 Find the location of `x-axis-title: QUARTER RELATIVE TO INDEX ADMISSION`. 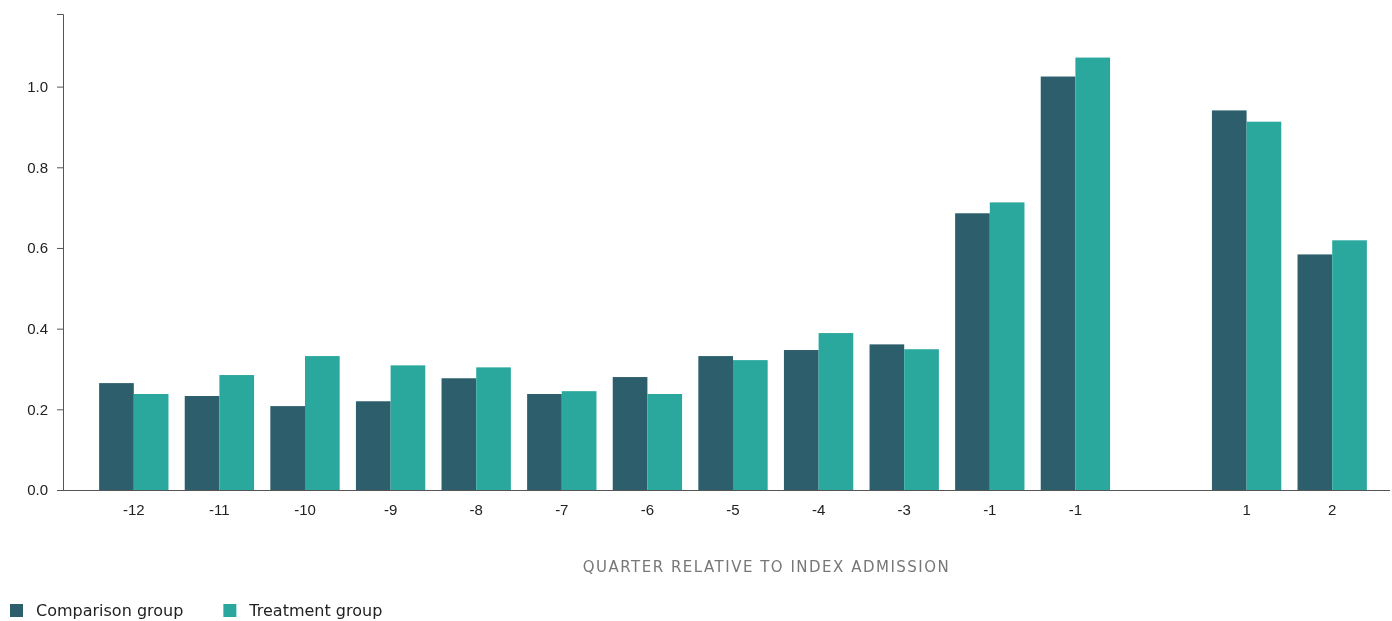

x-axis-title: QUARTER RELATIVE TO INDEX ADMISSION is located at coordinates (766, 567).